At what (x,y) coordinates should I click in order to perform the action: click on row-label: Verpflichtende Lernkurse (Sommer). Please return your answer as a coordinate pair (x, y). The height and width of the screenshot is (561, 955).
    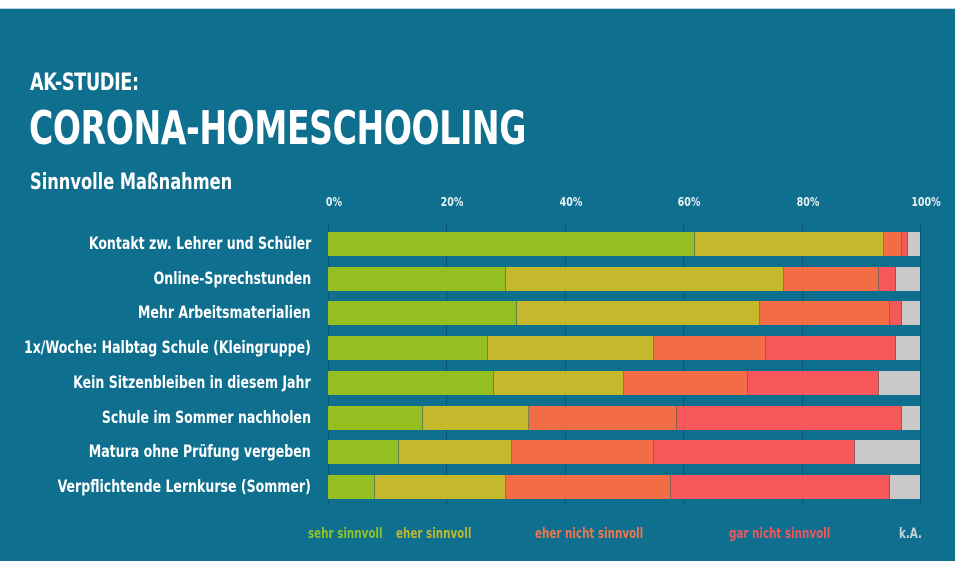
    Looking at the image, I should click on (184, 487).